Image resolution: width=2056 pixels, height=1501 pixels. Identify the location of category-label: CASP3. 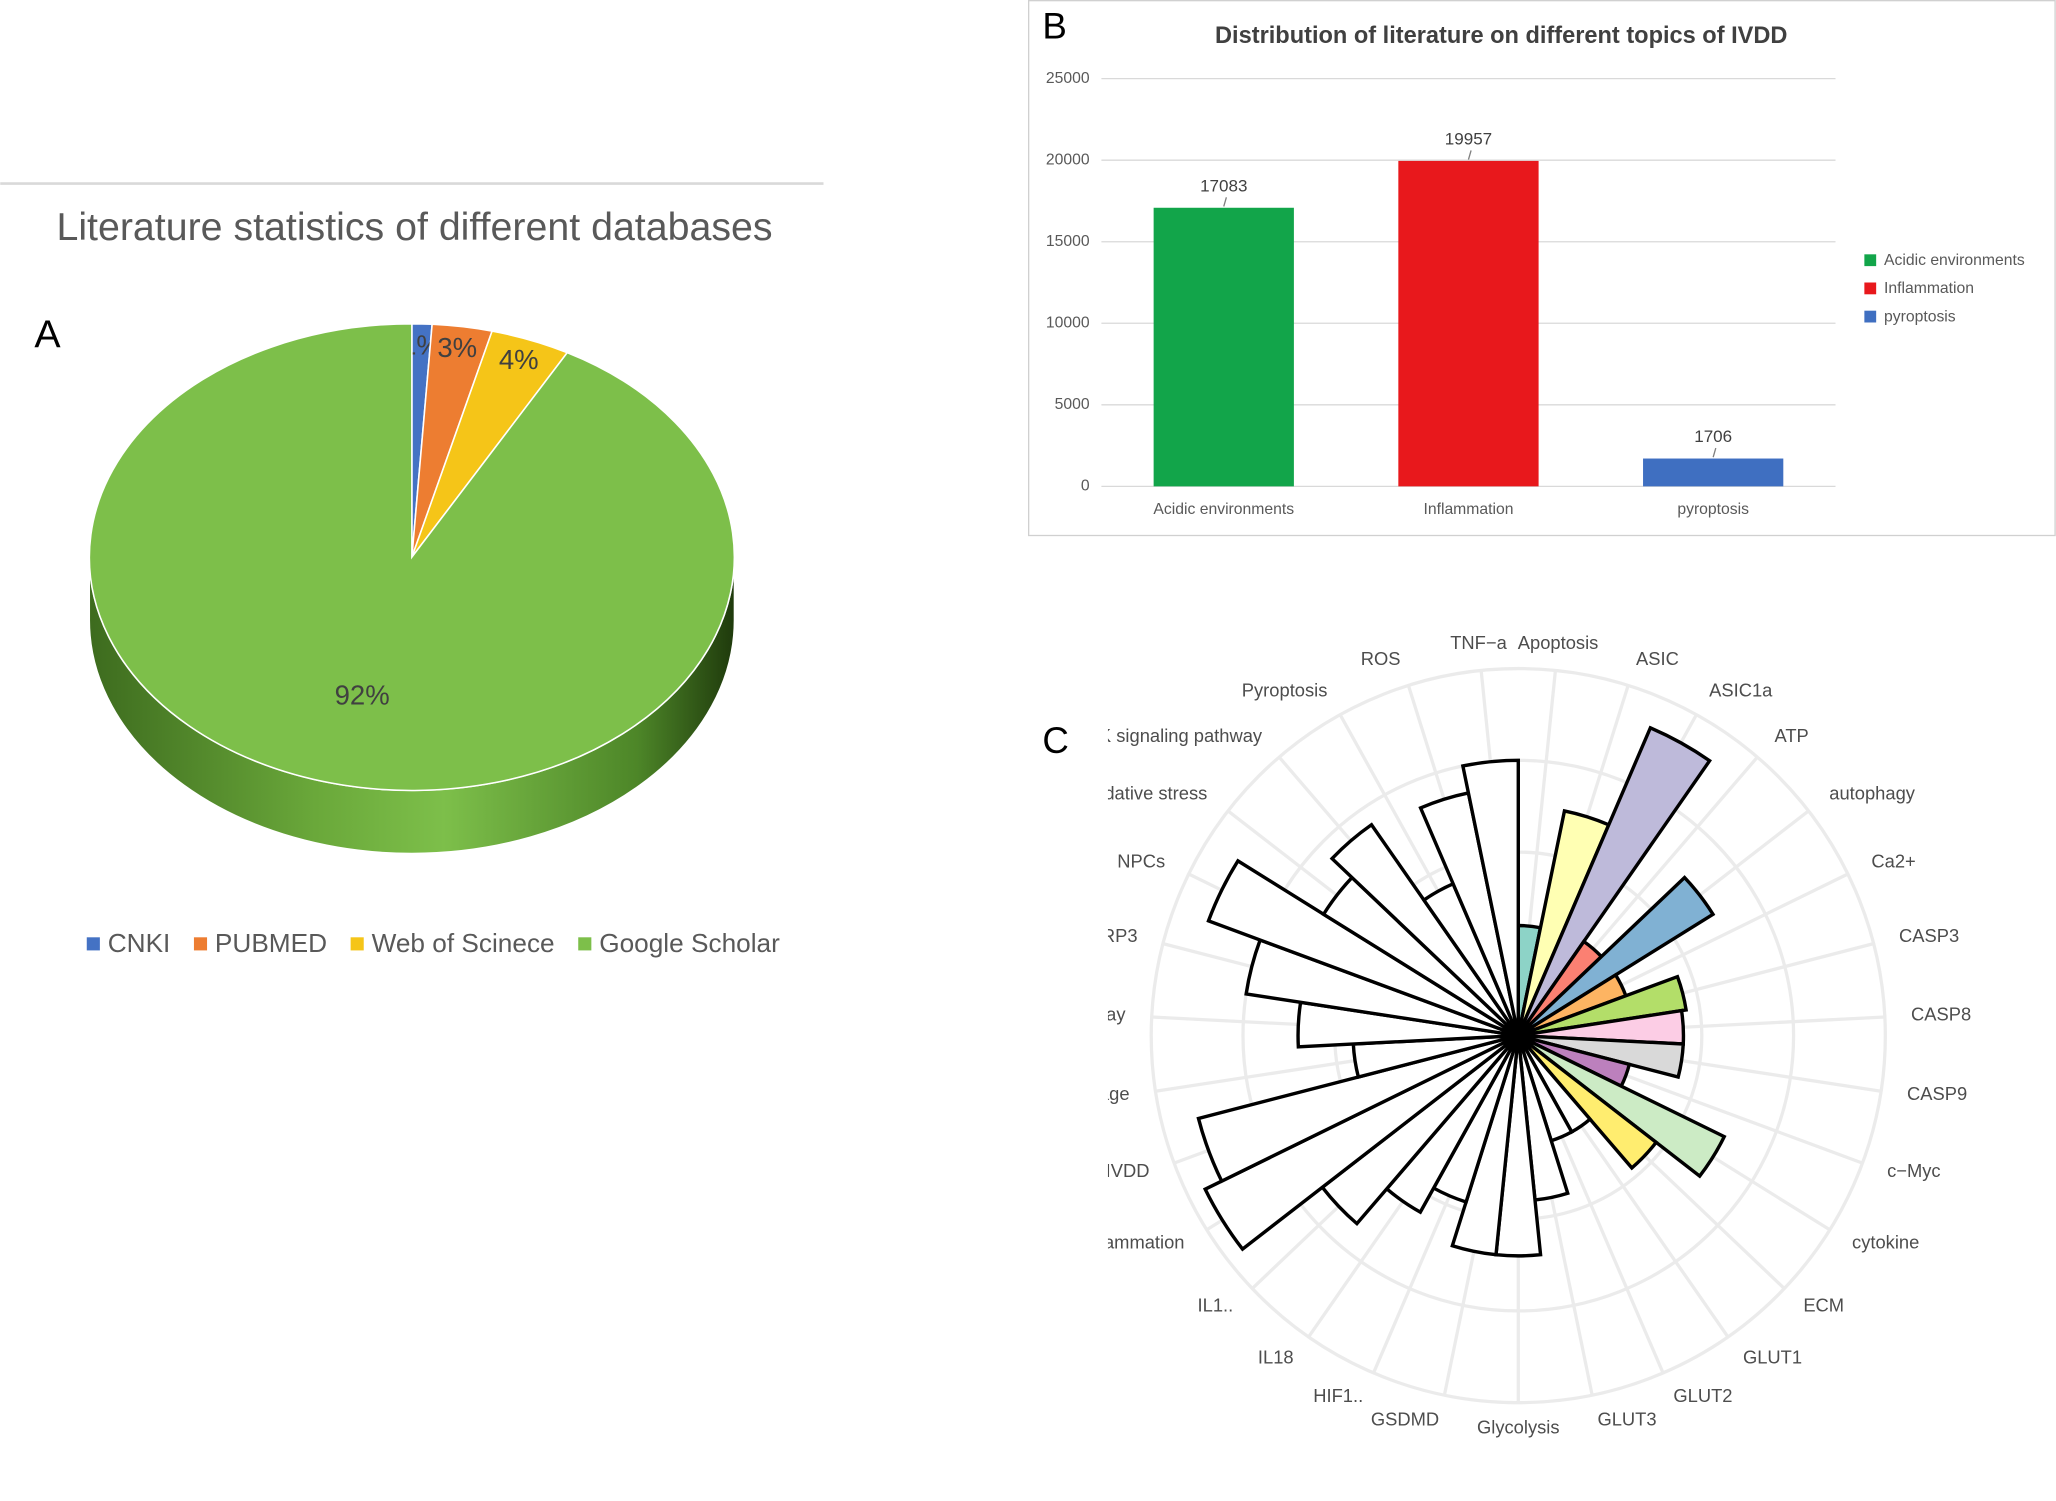
(1929, 935).